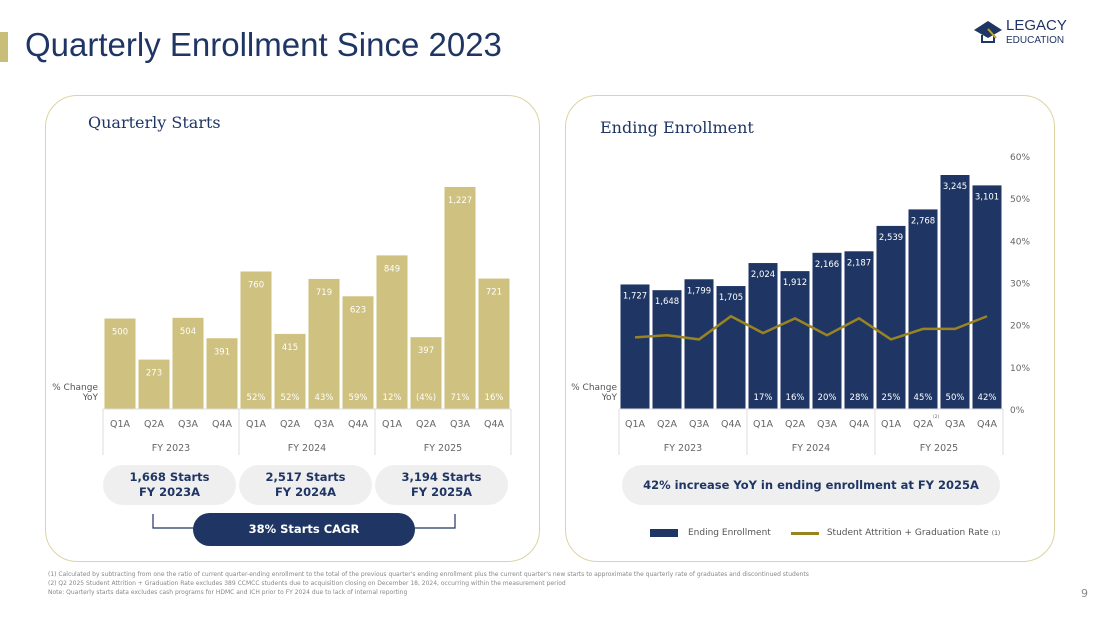 The height and width of the screenshot is (619, 1100). I want to click on enrollment-value-label: 2,187, so click(859, 263).